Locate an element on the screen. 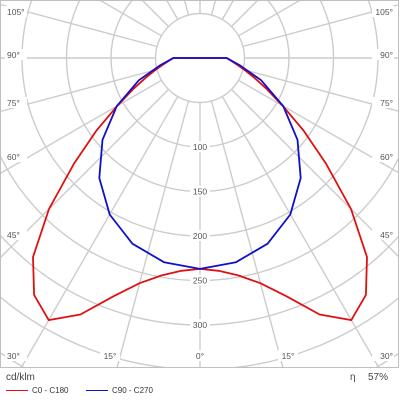 Image resolution: width=400 pixels, height=400 pixels. radial-label: 250 is located at coordinates (200, 281).